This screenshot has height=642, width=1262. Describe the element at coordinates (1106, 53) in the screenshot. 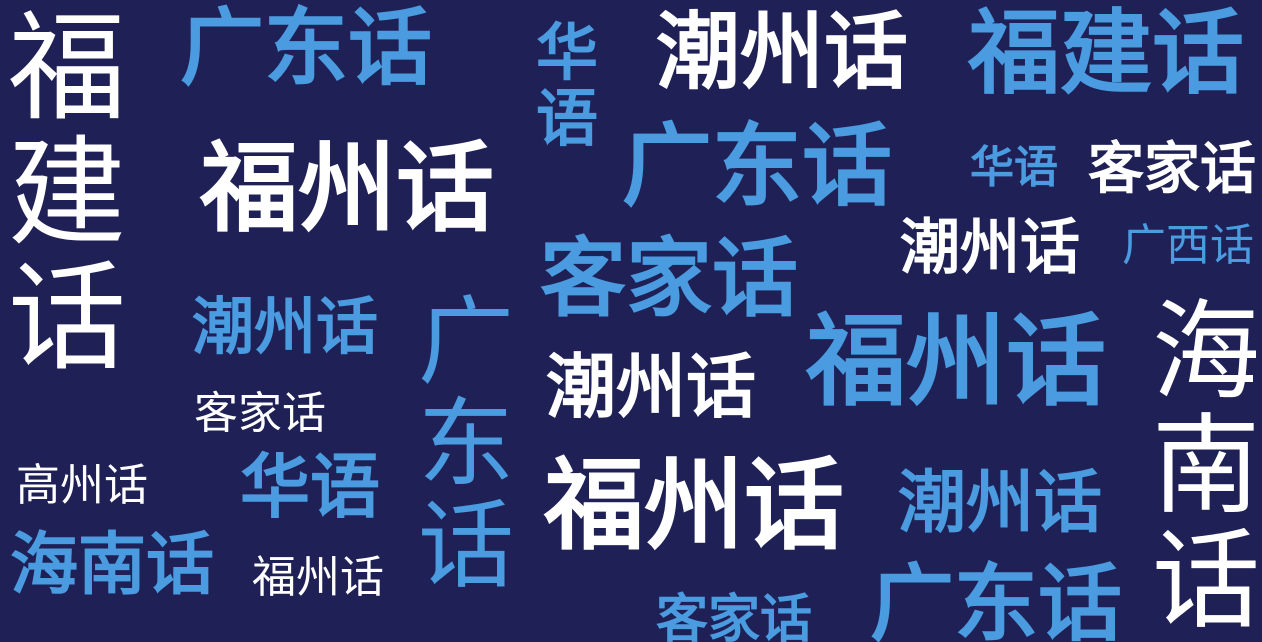

I see `word-fujian: 福建话` at that location.